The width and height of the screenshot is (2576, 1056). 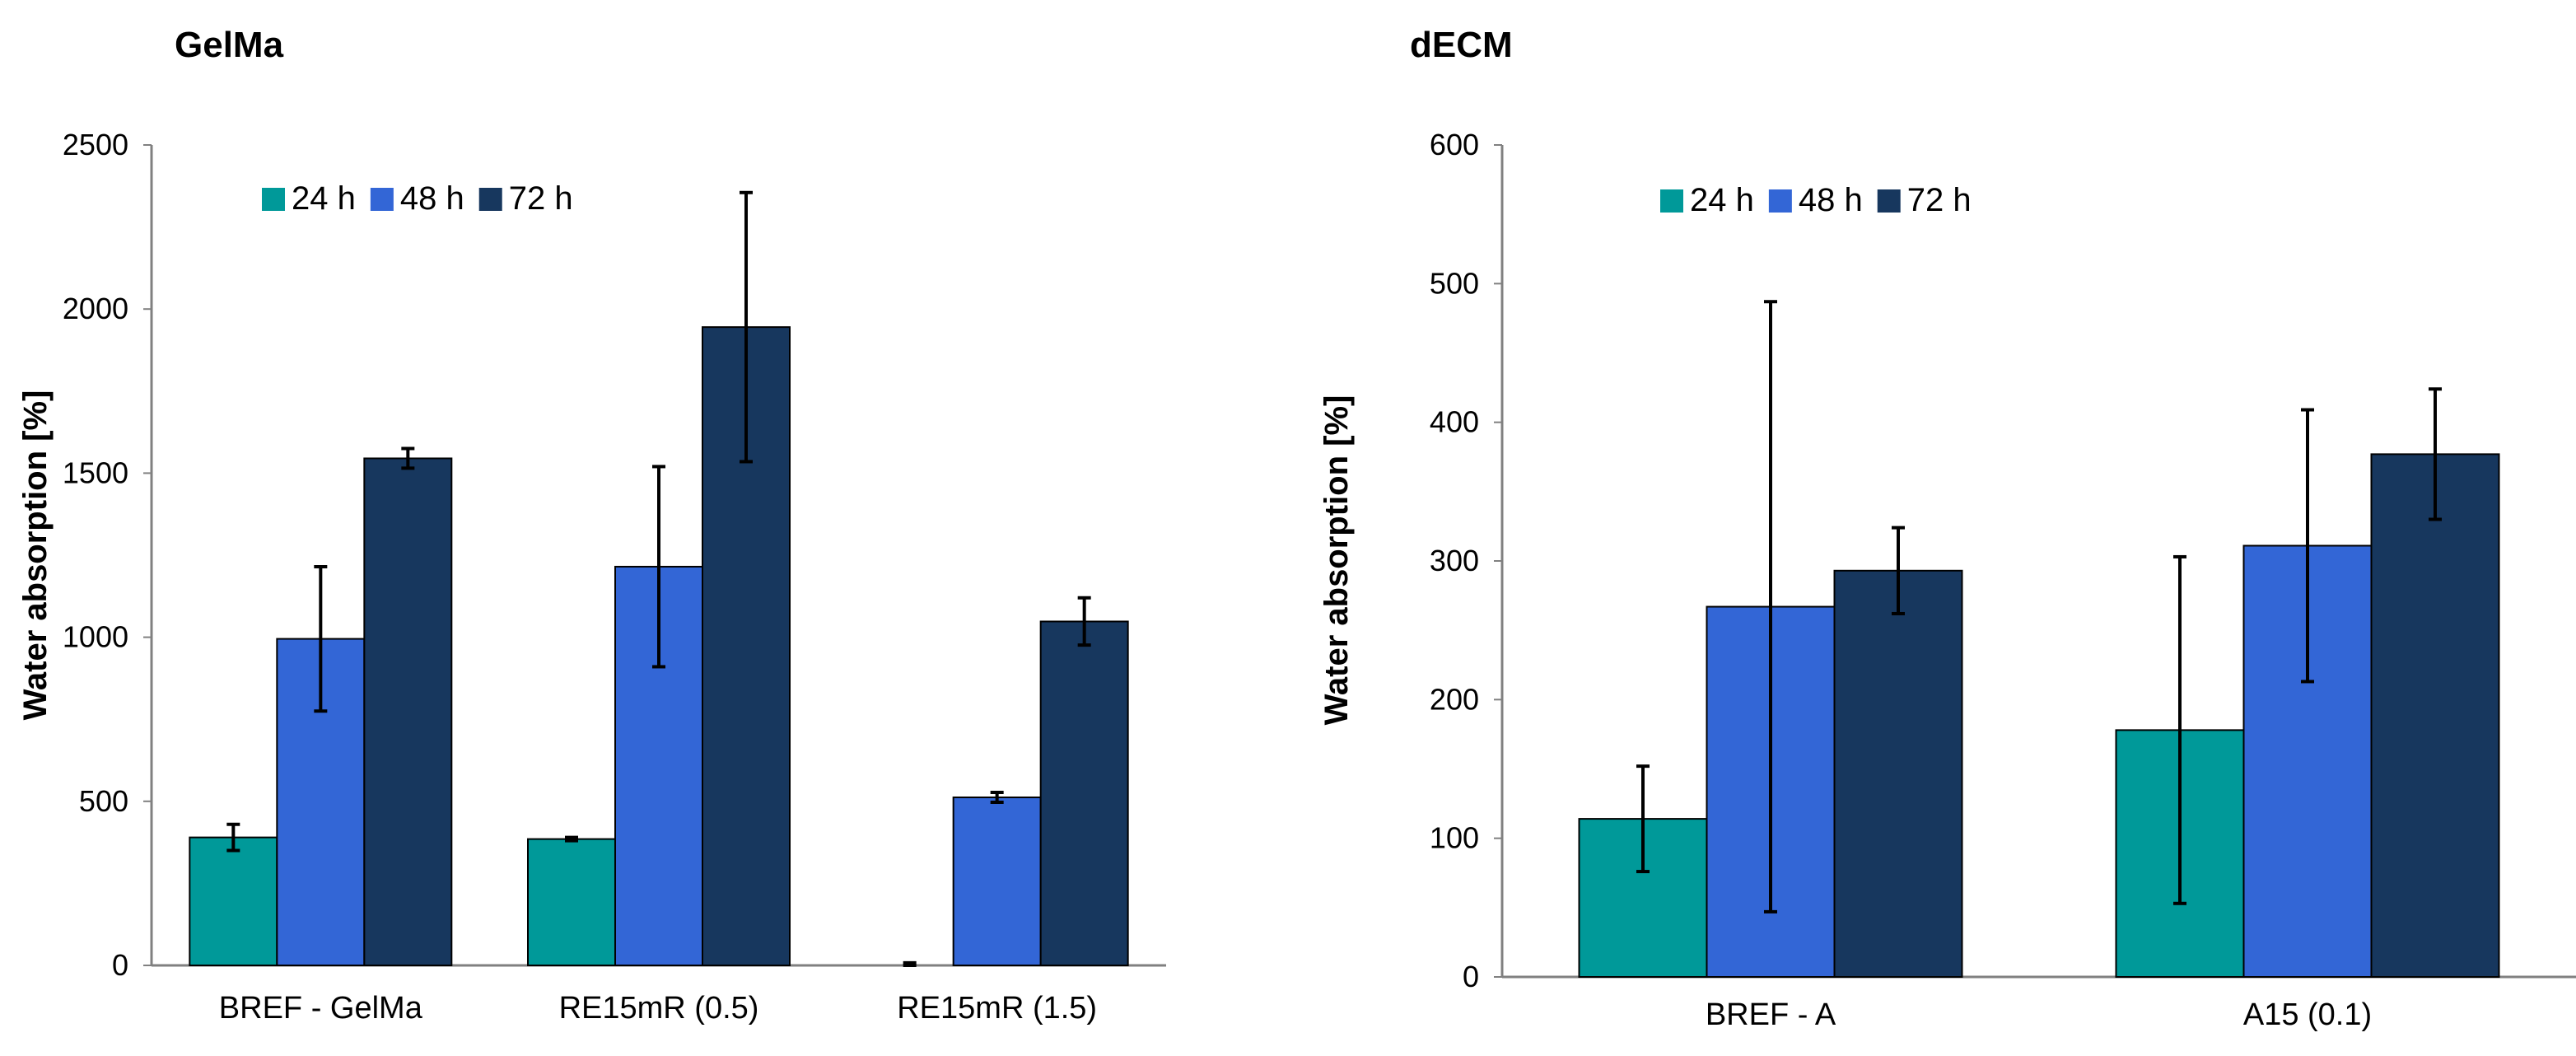 I want to click on y-tick-label: 300, so click(x=1454, y=561).